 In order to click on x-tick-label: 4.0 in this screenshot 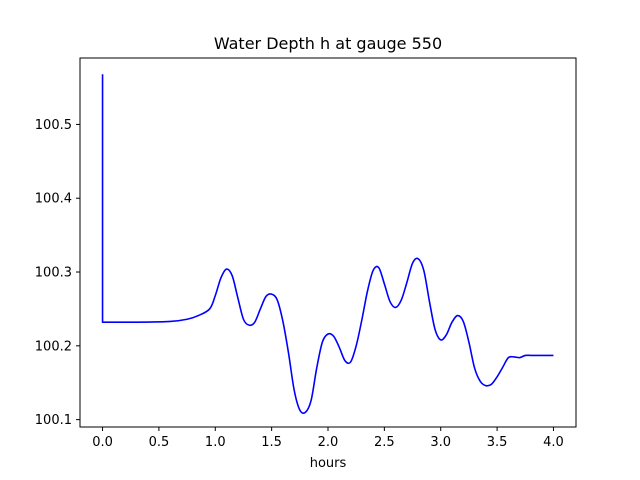, I will do `click(553, 442)`.